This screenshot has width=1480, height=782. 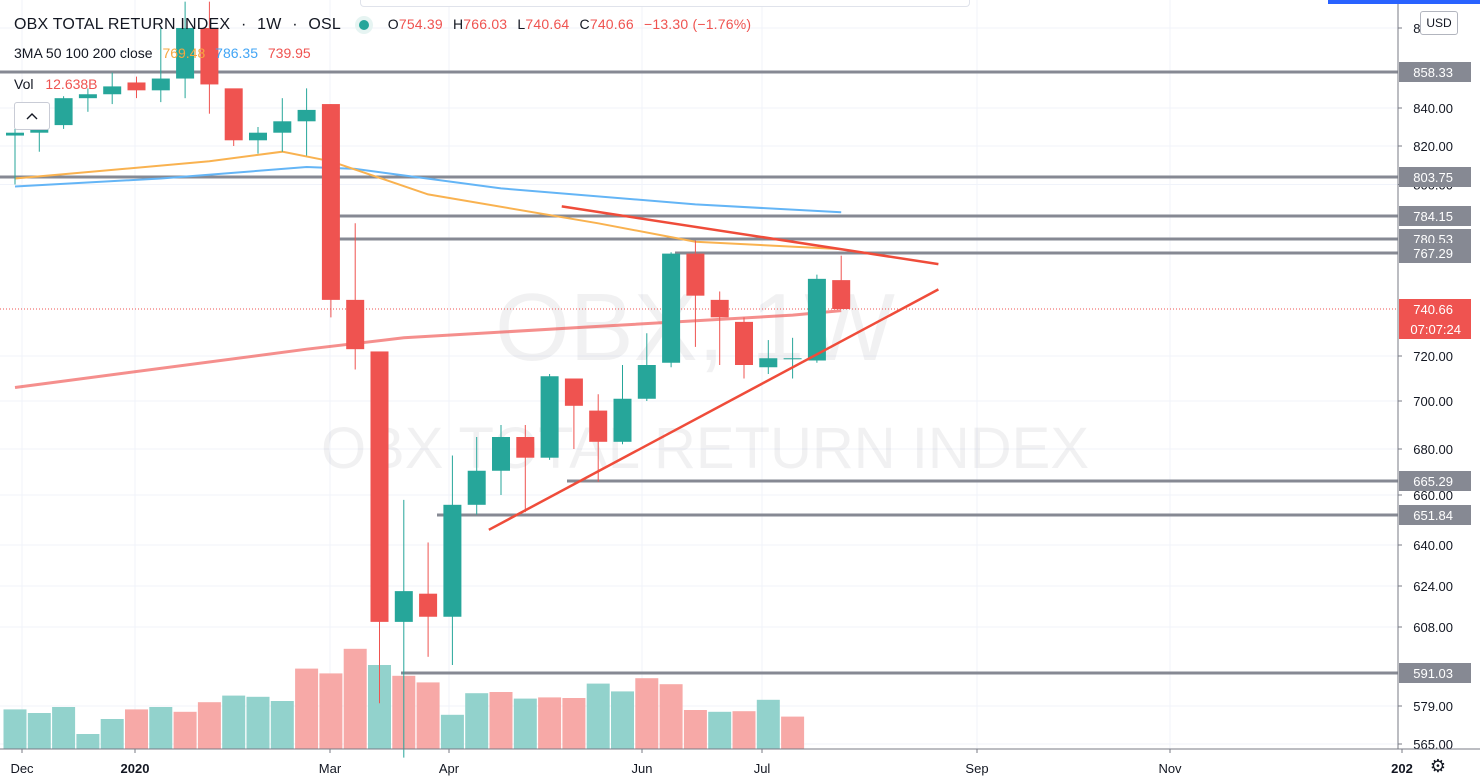 I want to click on price-tick-label: 720.00, so click(x=1433, y=356).